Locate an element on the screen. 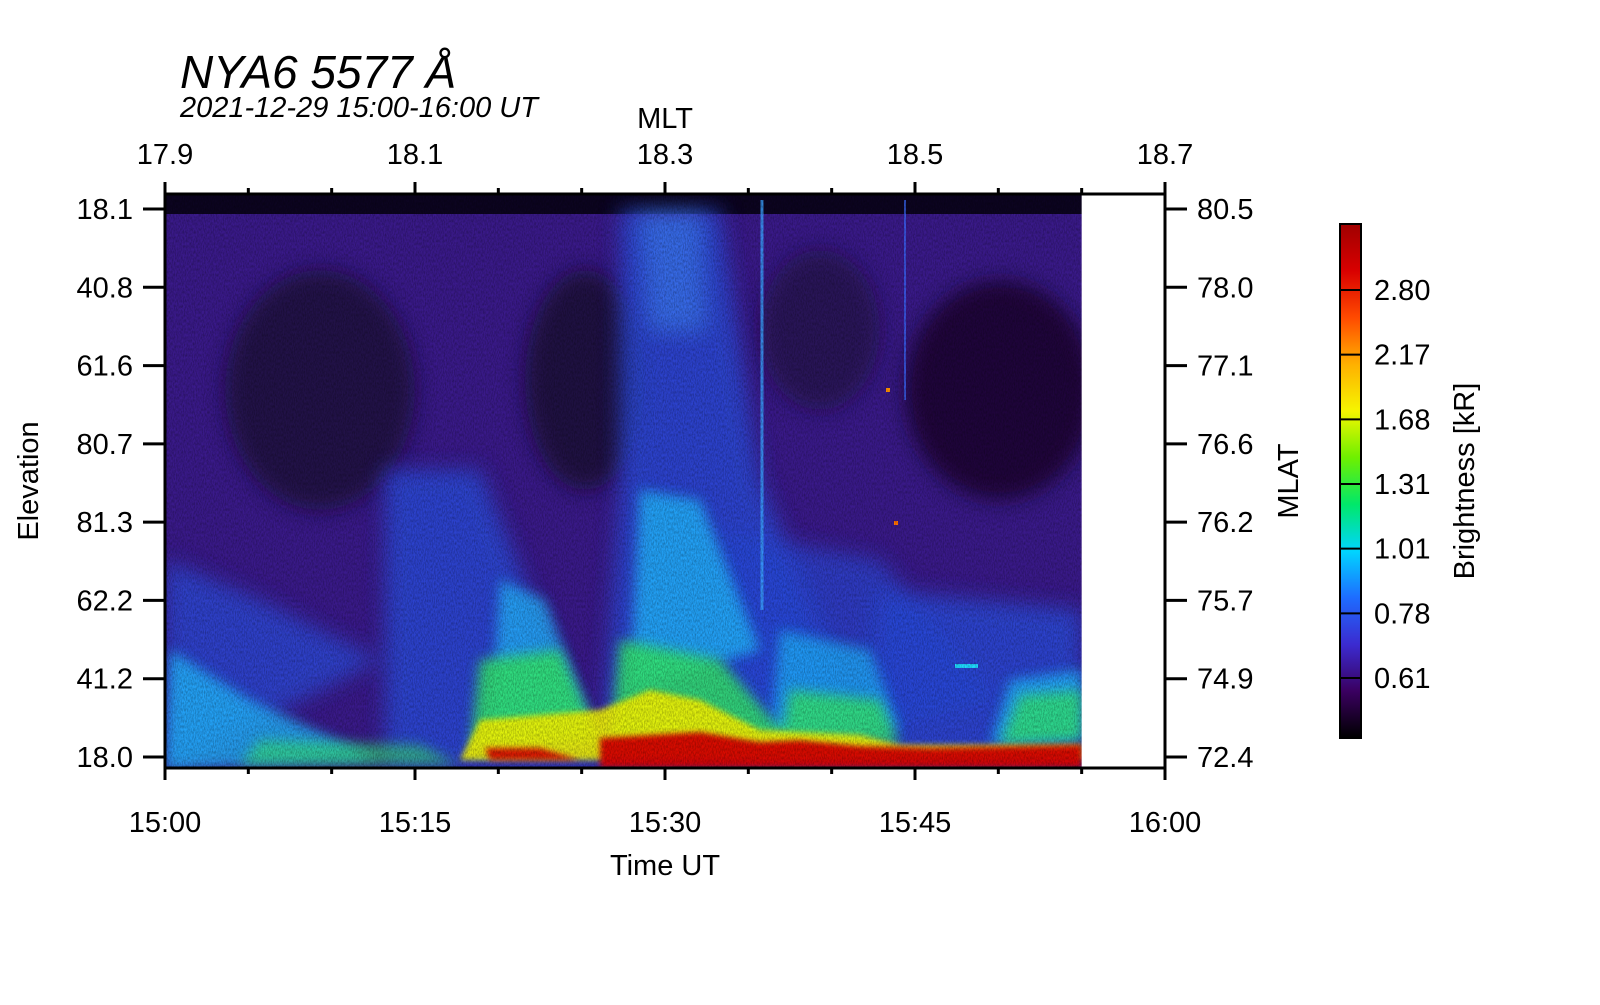  left-tick-label-3: 80.7 is located at coordinates (105, 445).